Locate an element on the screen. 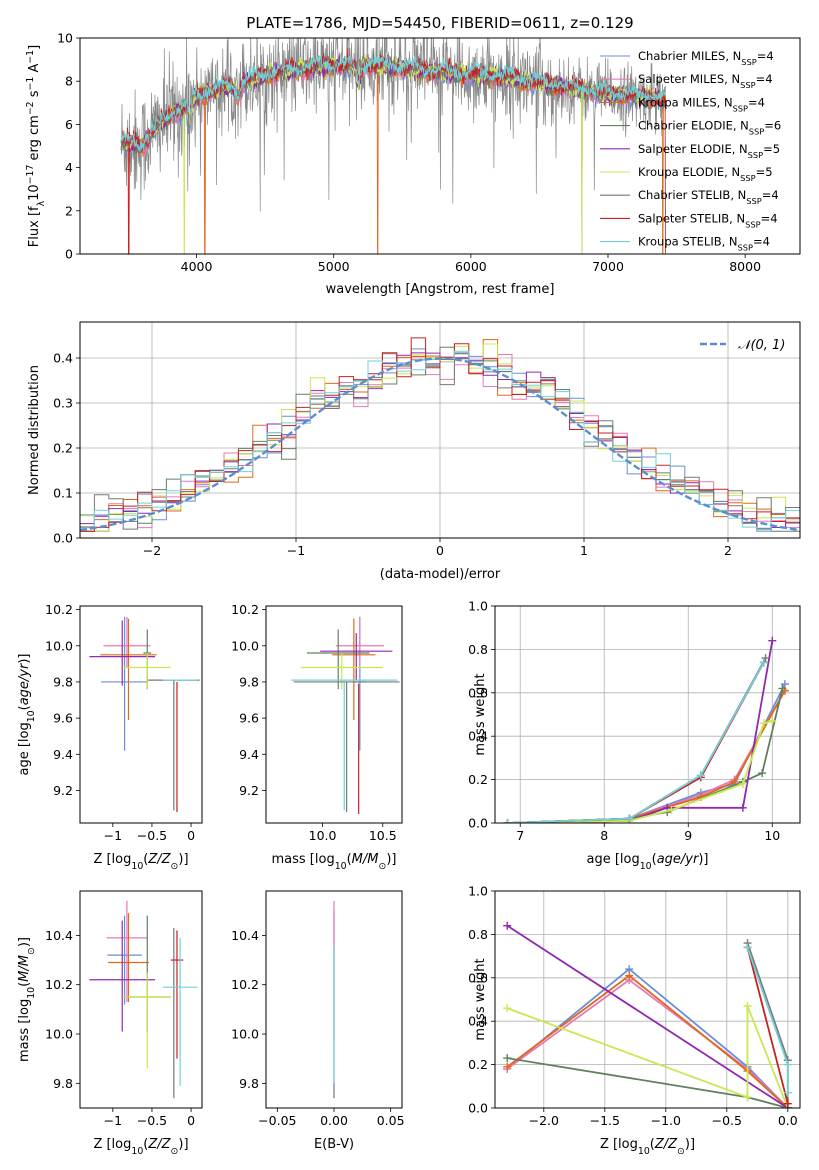 This screenshot has width=819, height=1170. x-axis-label: E(B-V) is located at coordinates (334, 1144).